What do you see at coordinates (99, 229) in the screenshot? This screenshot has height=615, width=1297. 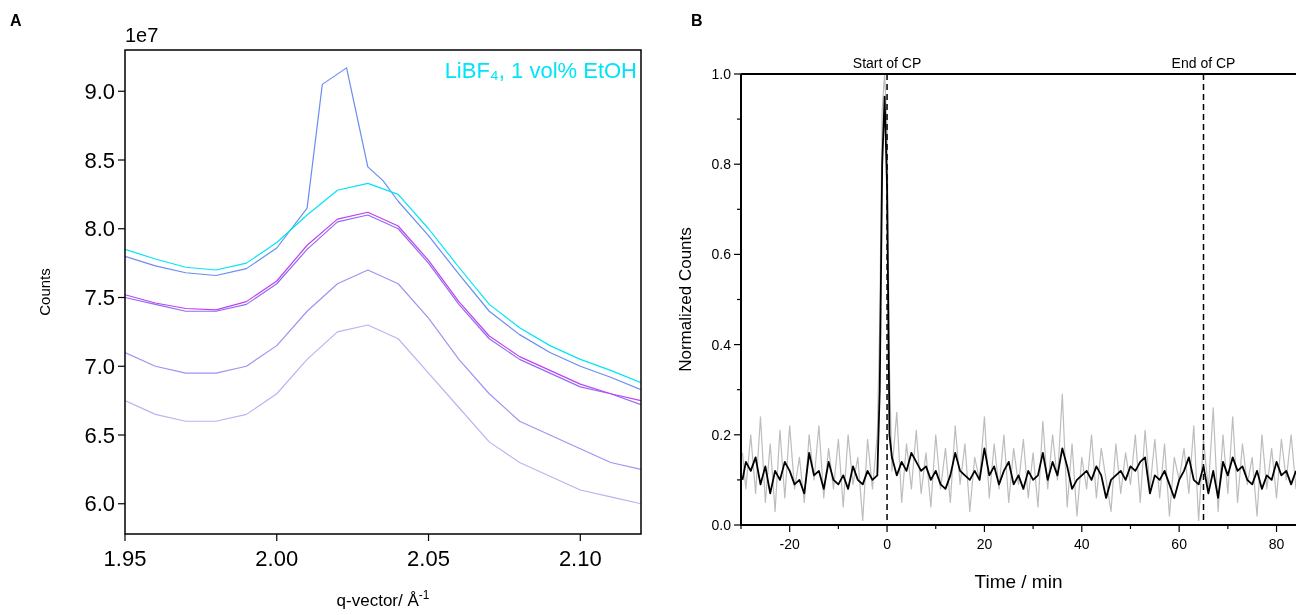 I see `y-tick-label: 8.0` at bounding box center [99, 229].